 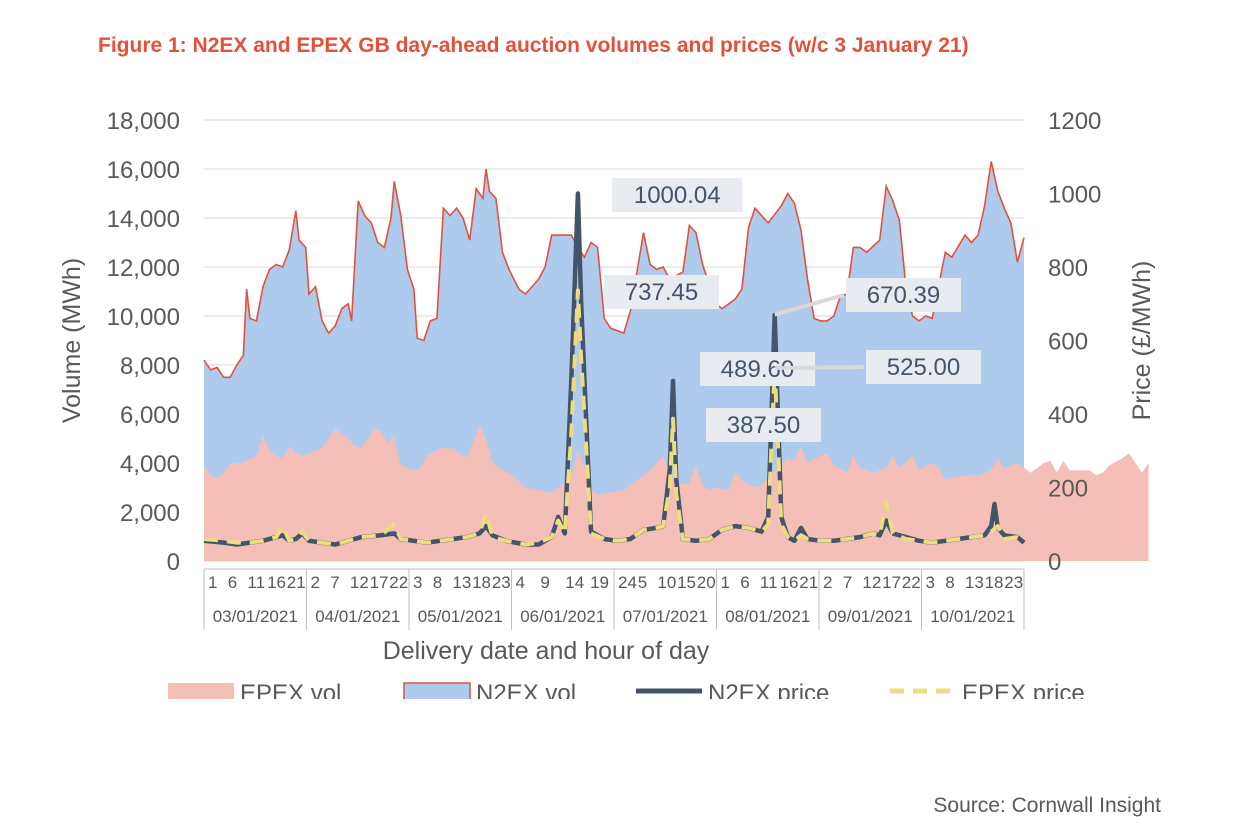 I want to click on y-right-tick-label: 600, so click(x=1068, y=342).